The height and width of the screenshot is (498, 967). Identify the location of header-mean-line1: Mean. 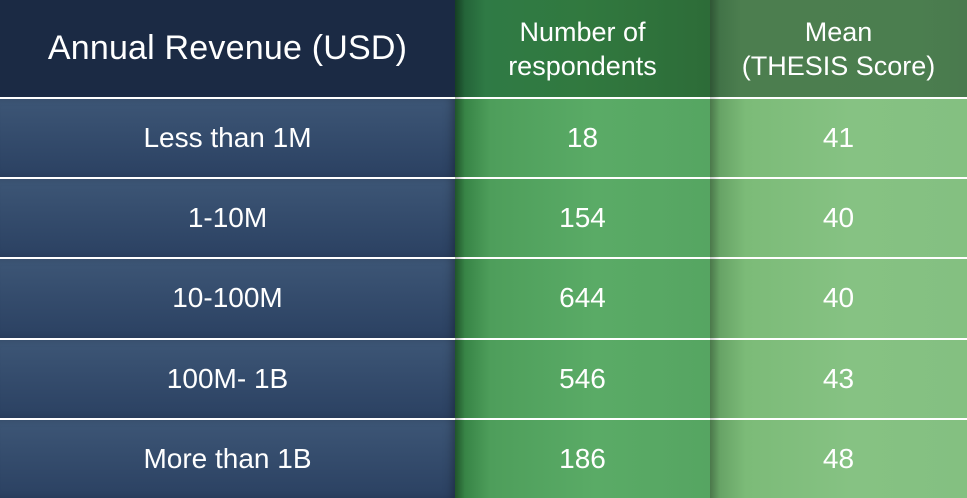
(838, 31).